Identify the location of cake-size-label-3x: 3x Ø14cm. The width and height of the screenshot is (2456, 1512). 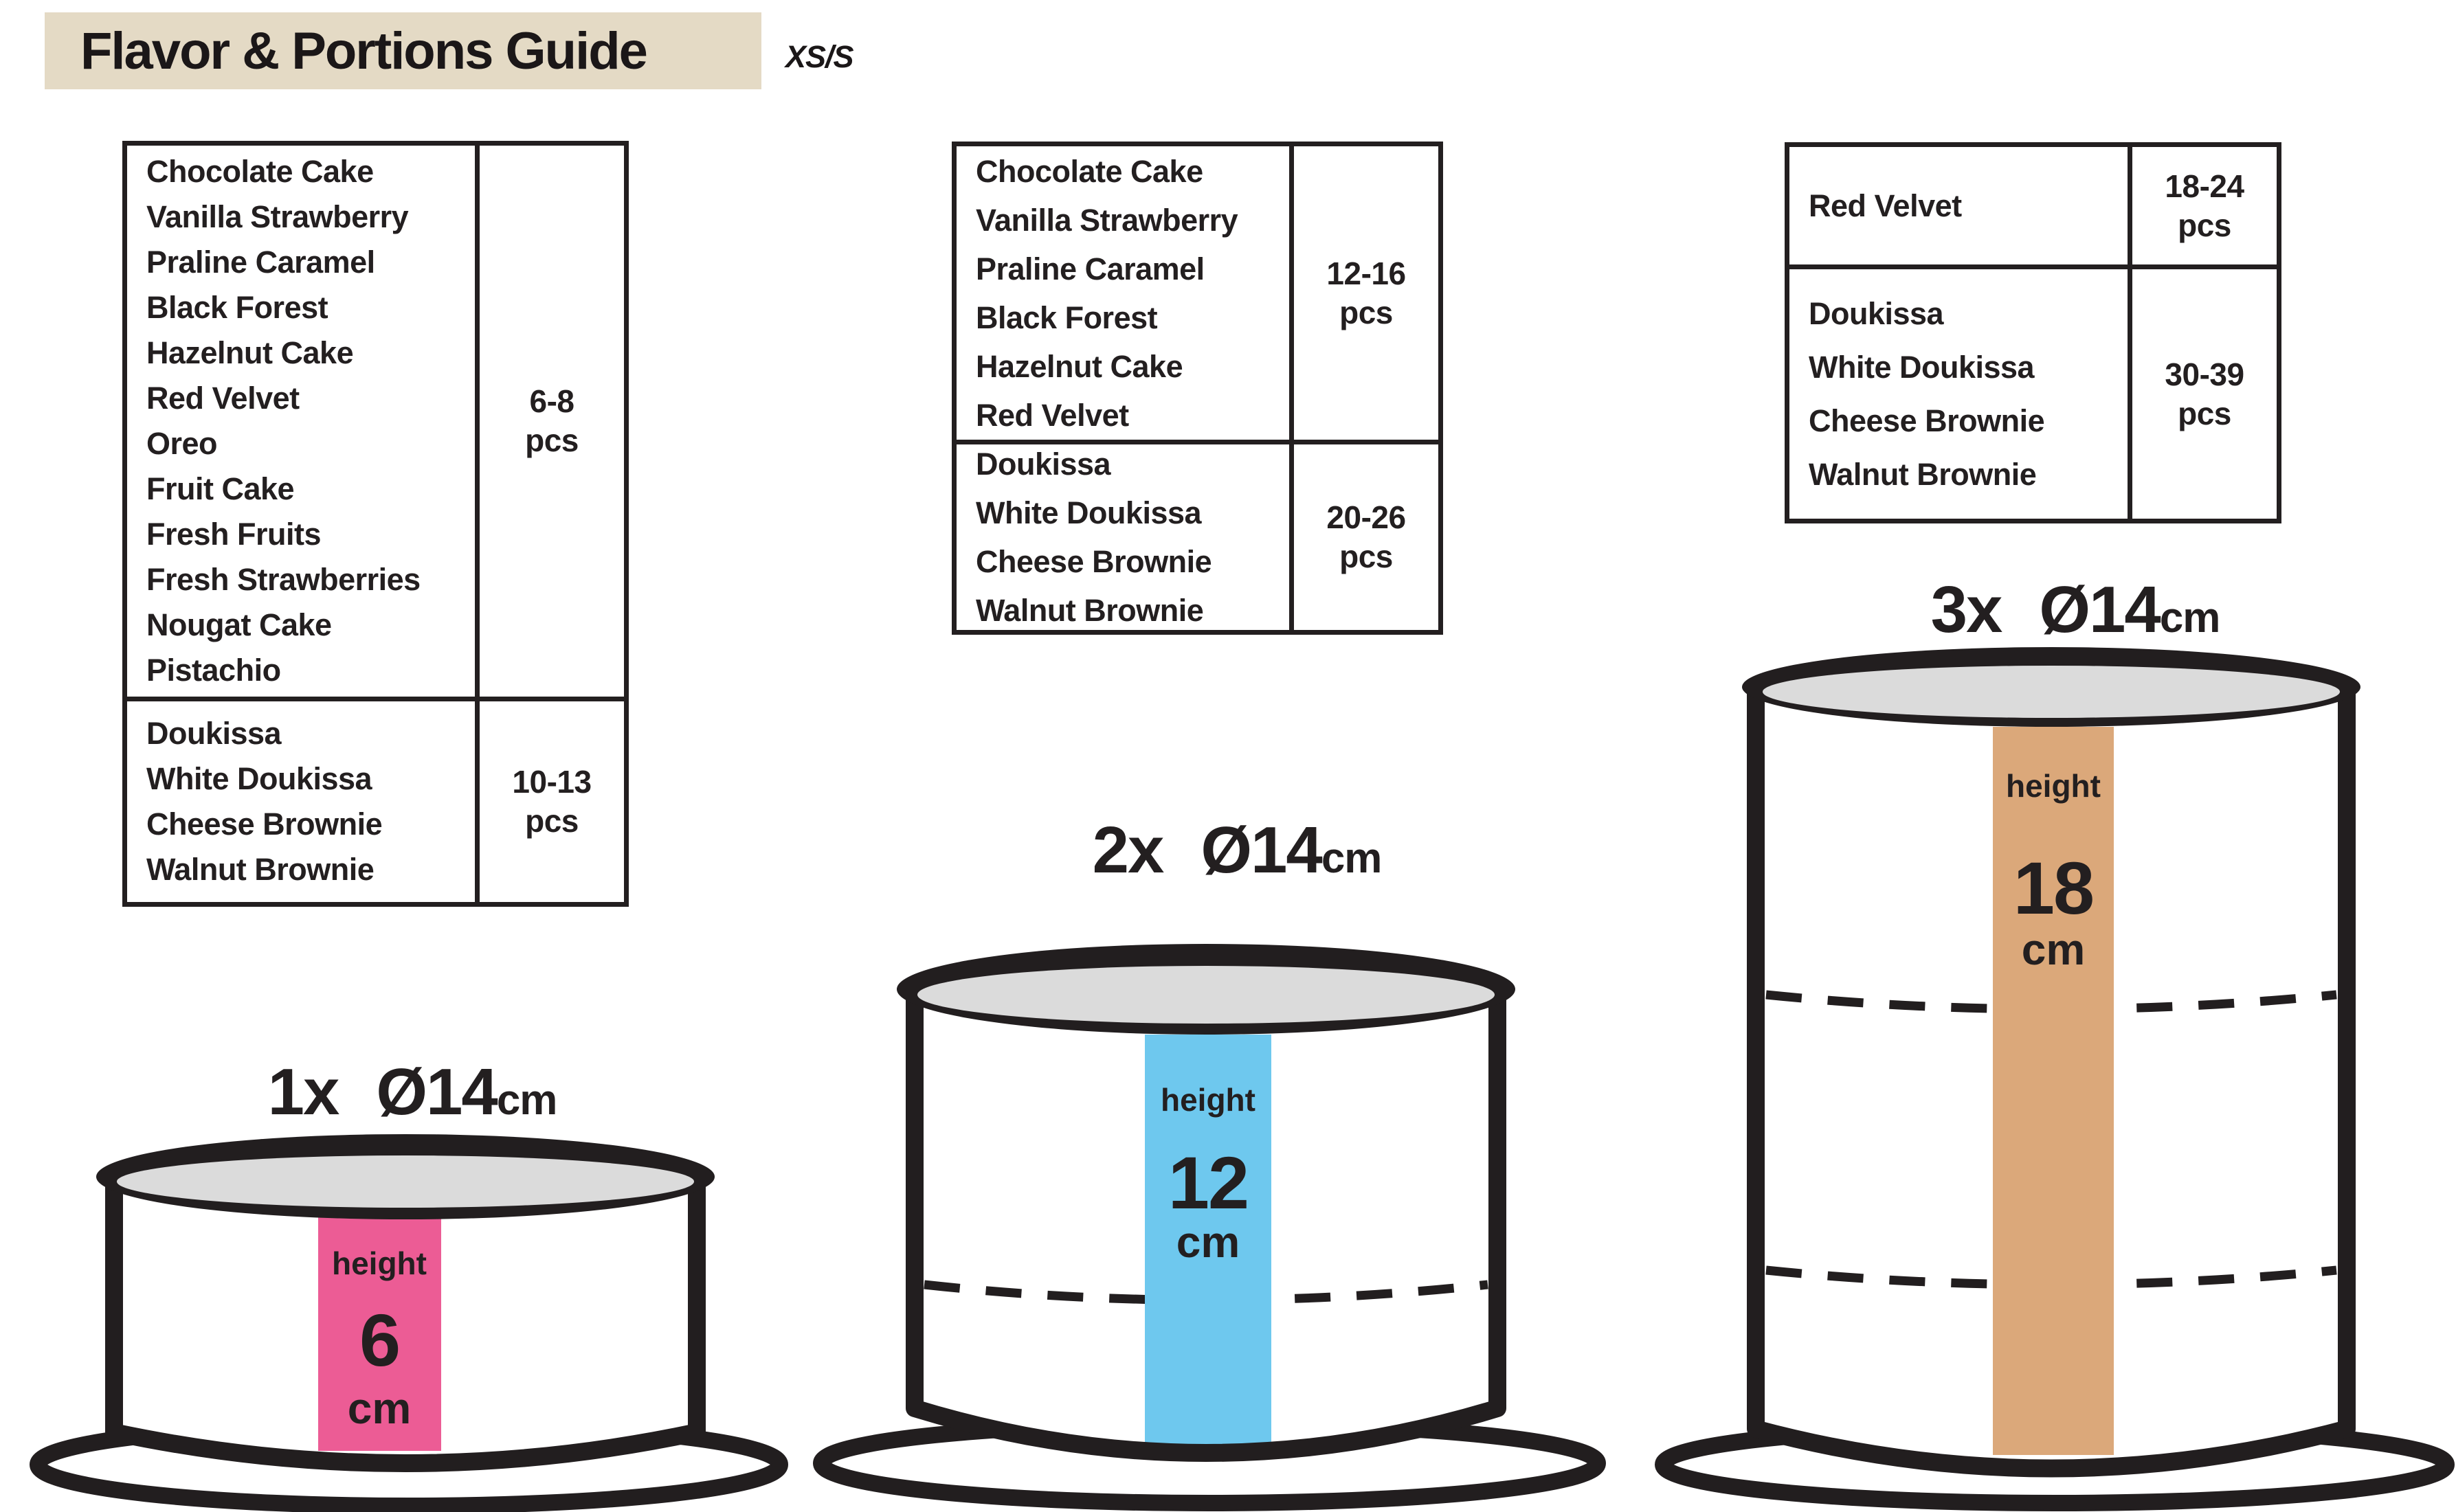
(2075, 610).